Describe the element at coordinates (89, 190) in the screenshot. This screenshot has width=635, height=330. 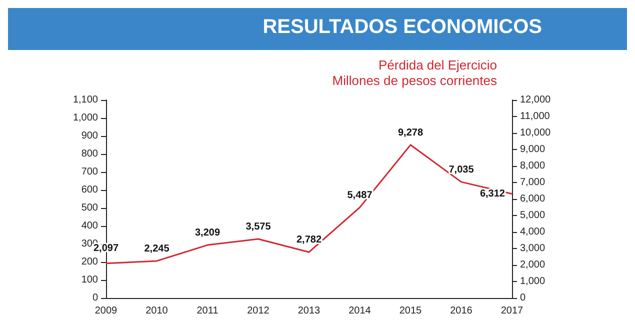
I see `y-tick-label: 600` at that location.